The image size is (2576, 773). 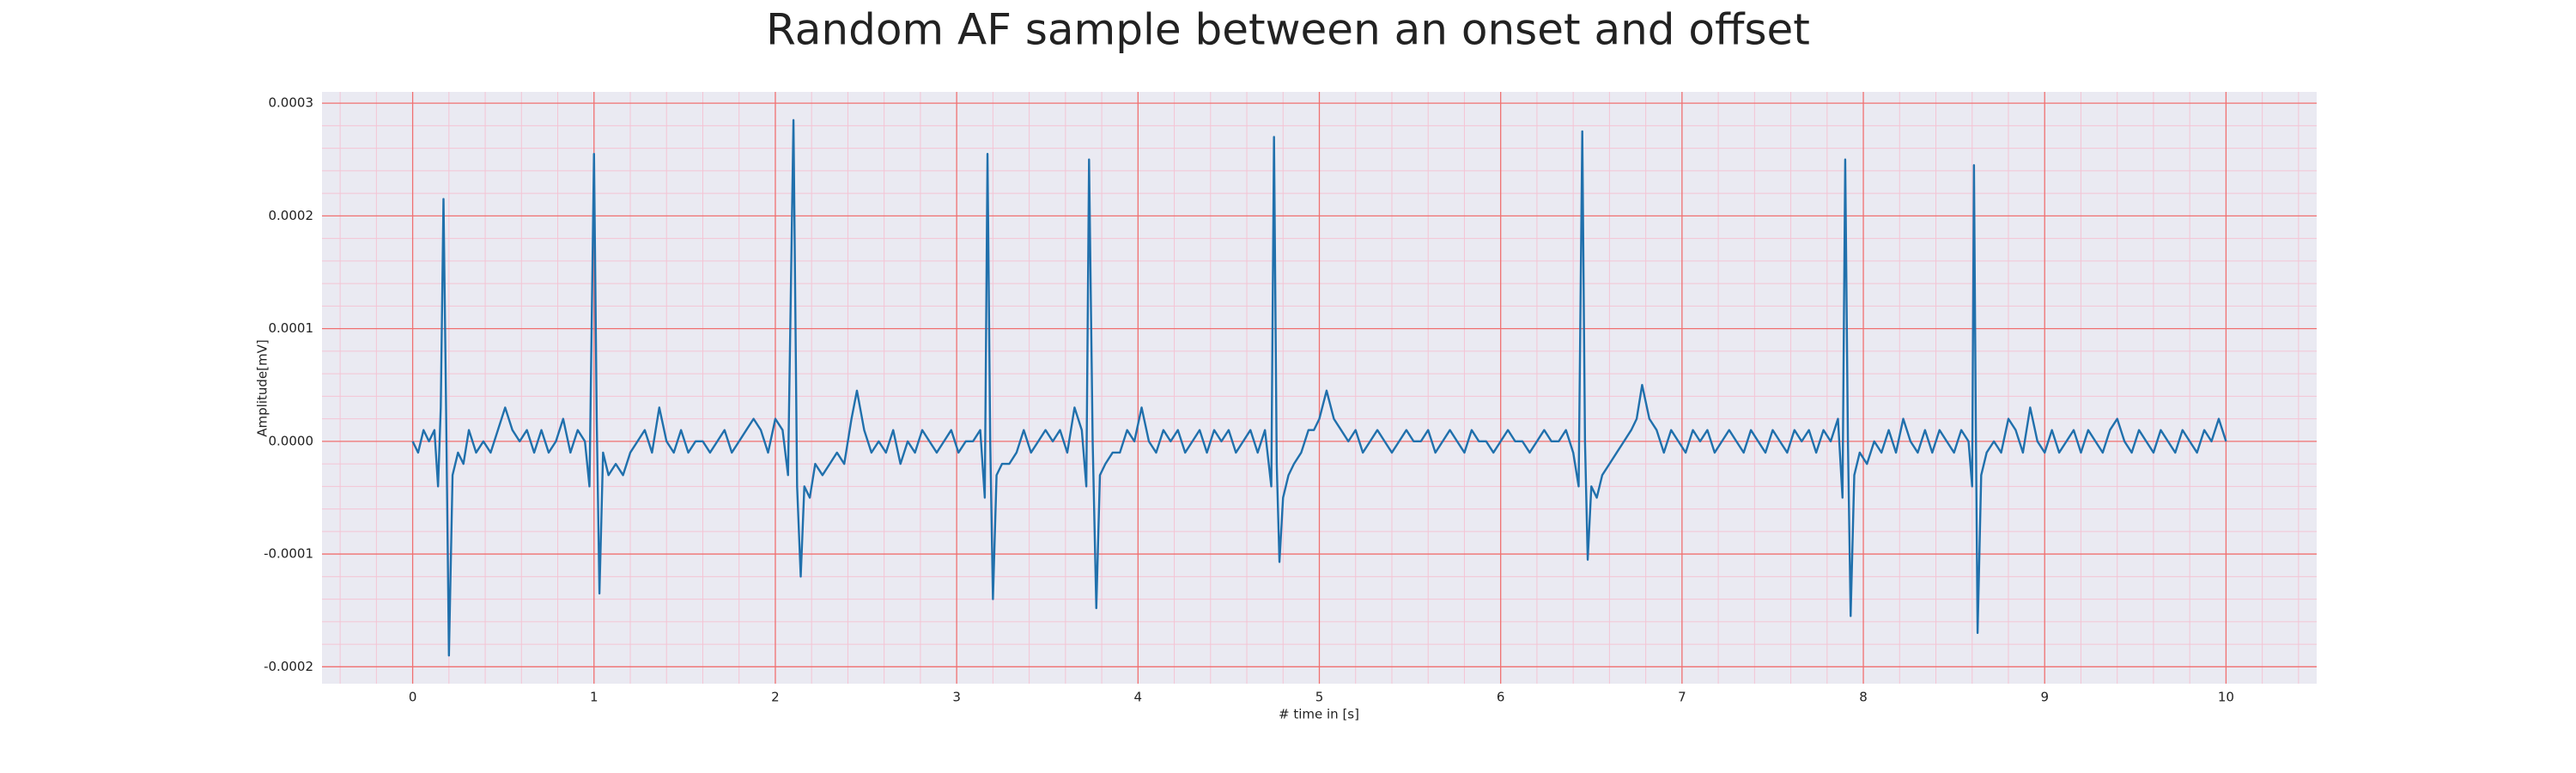 I want to click on y-tick-label: 0.0002, so click(x=291, y=215).